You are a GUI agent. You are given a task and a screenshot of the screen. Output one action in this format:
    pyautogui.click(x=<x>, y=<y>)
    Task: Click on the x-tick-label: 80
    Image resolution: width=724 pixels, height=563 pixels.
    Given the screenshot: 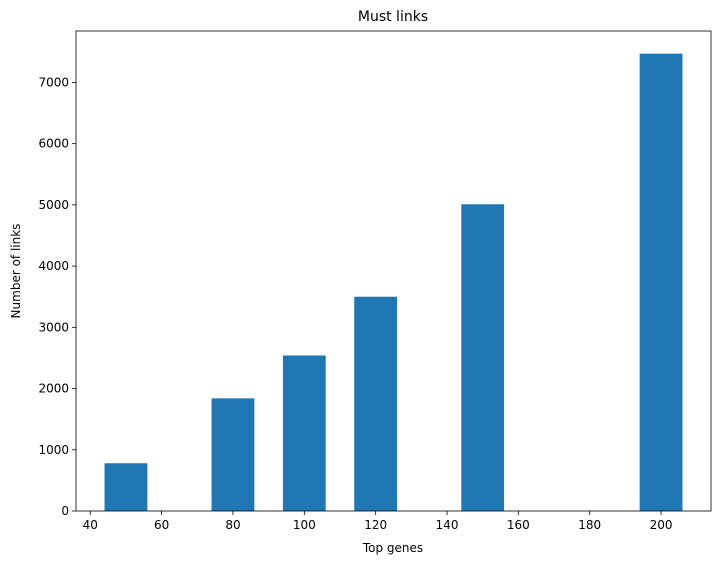 What is the action you would take?
    pyautogui.click(x=232, y=525)
    